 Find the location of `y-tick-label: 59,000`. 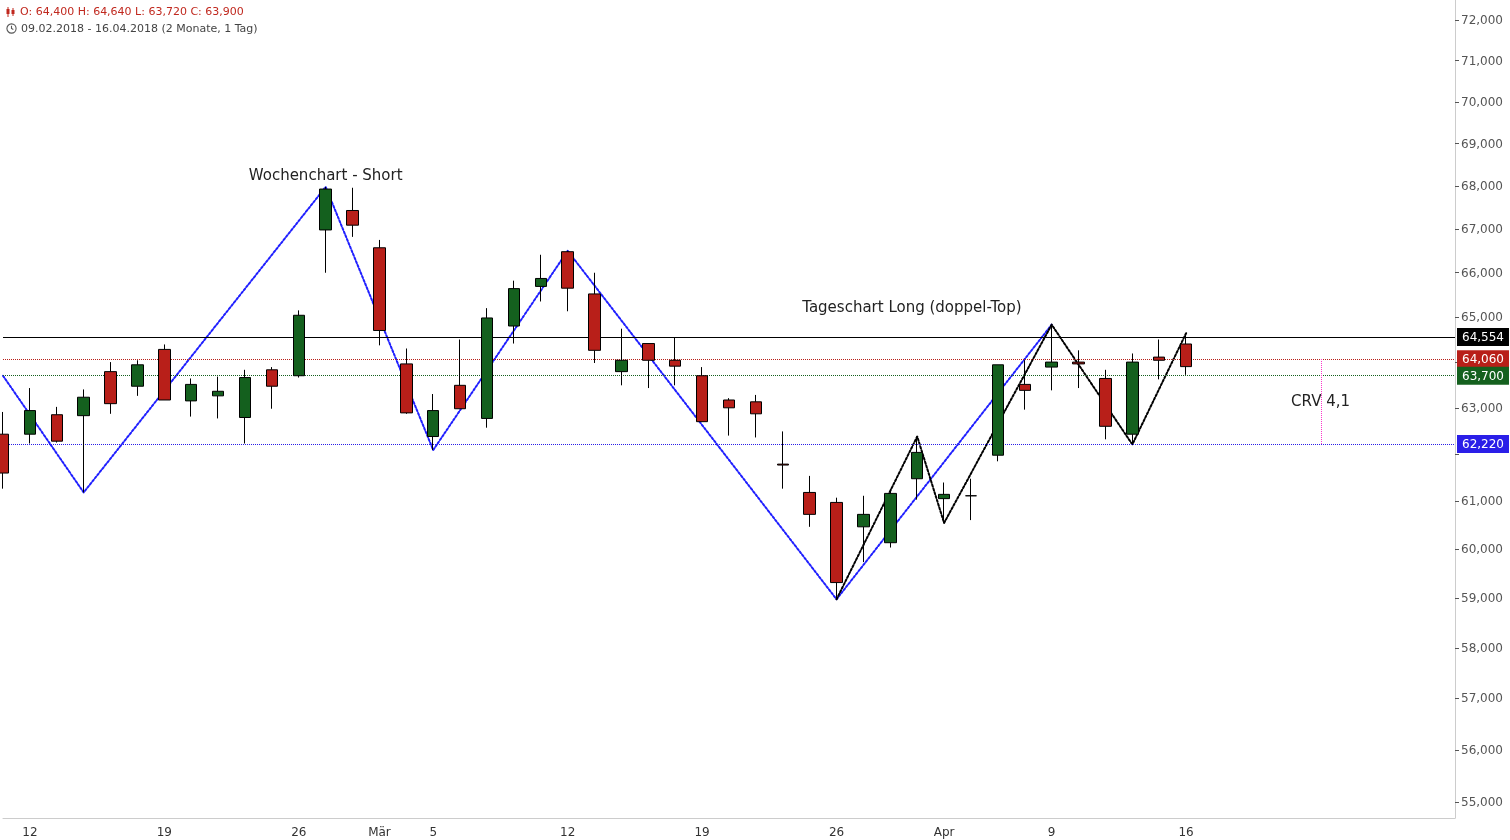

y-tick-label: 59,000 is located at coordinates (1482, 598).